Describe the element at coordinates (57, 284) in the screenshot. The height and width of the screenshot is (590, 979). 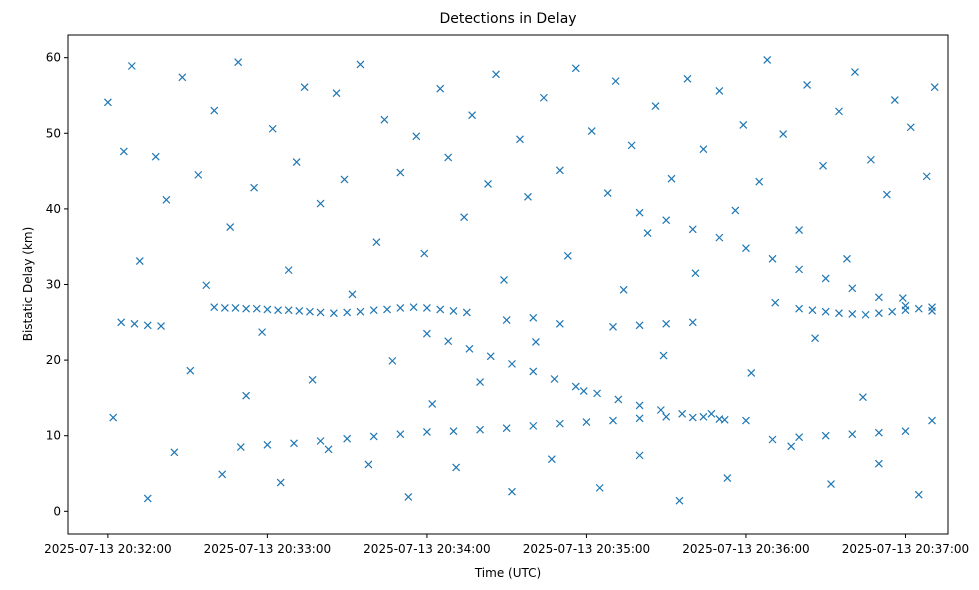
I see `y-axis: 0 10 20 30 40 50 60` at that location.